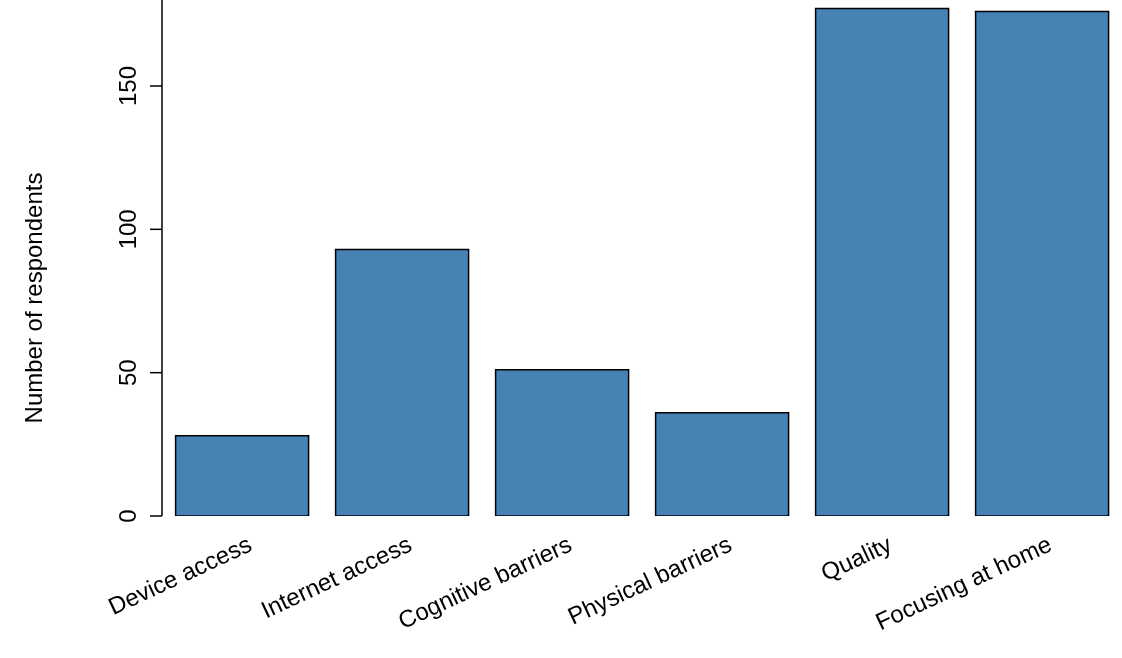  What do you see at coordinates (127, 373) in the screenshot?
I see `y-tick-label: 50` at bounding box center [127, 373].